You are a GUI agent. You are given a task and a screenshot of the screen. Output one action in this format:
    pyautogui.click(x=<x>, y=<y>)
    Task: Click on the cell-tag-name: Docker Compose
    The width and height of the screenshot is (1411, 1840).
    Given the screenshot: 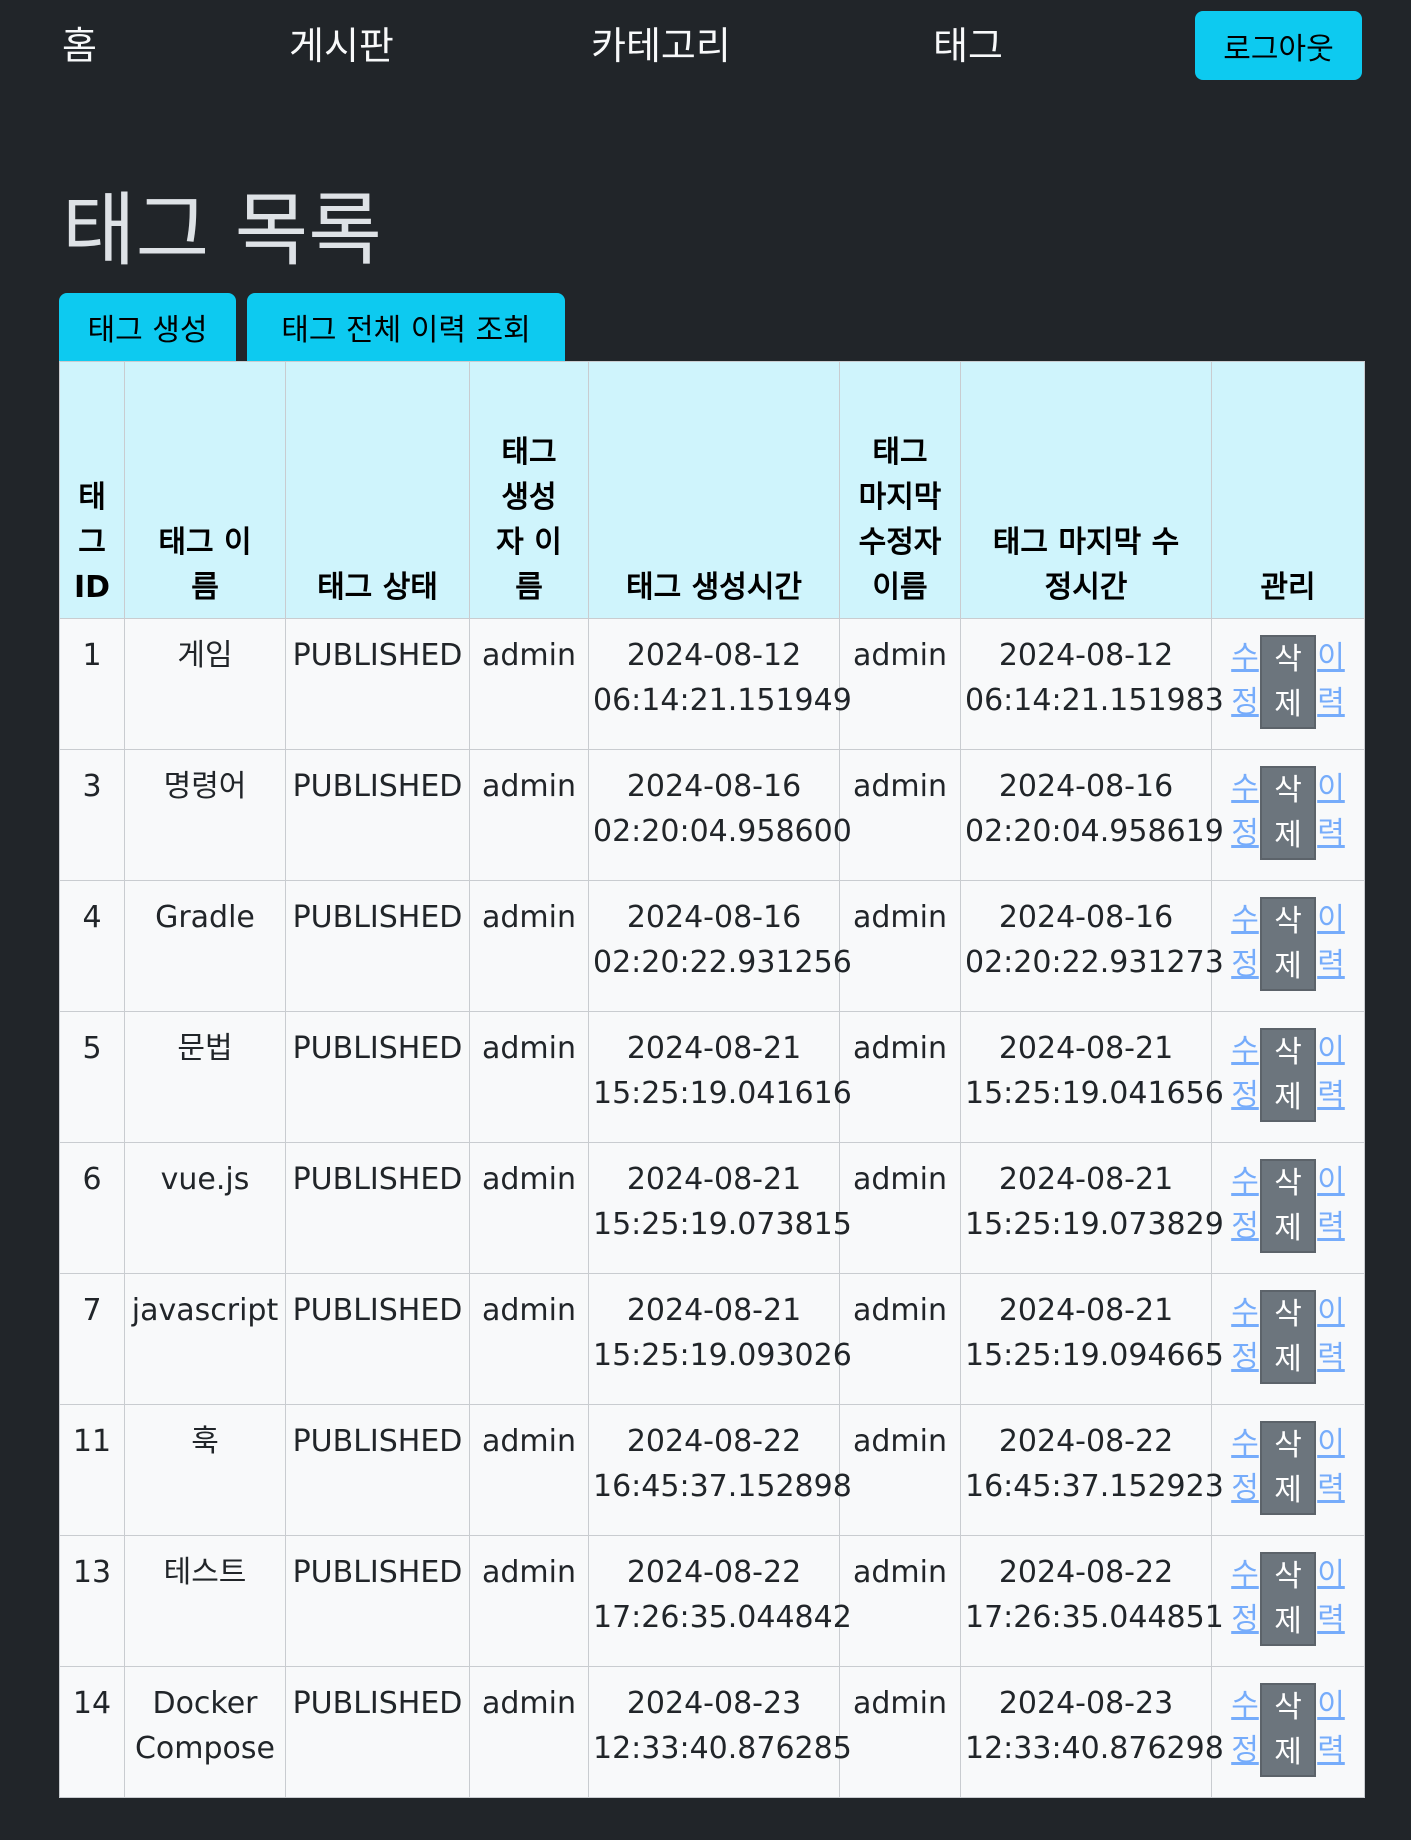 What is the action you would take?
    pyautogui.click(x=205, y=1732)
    